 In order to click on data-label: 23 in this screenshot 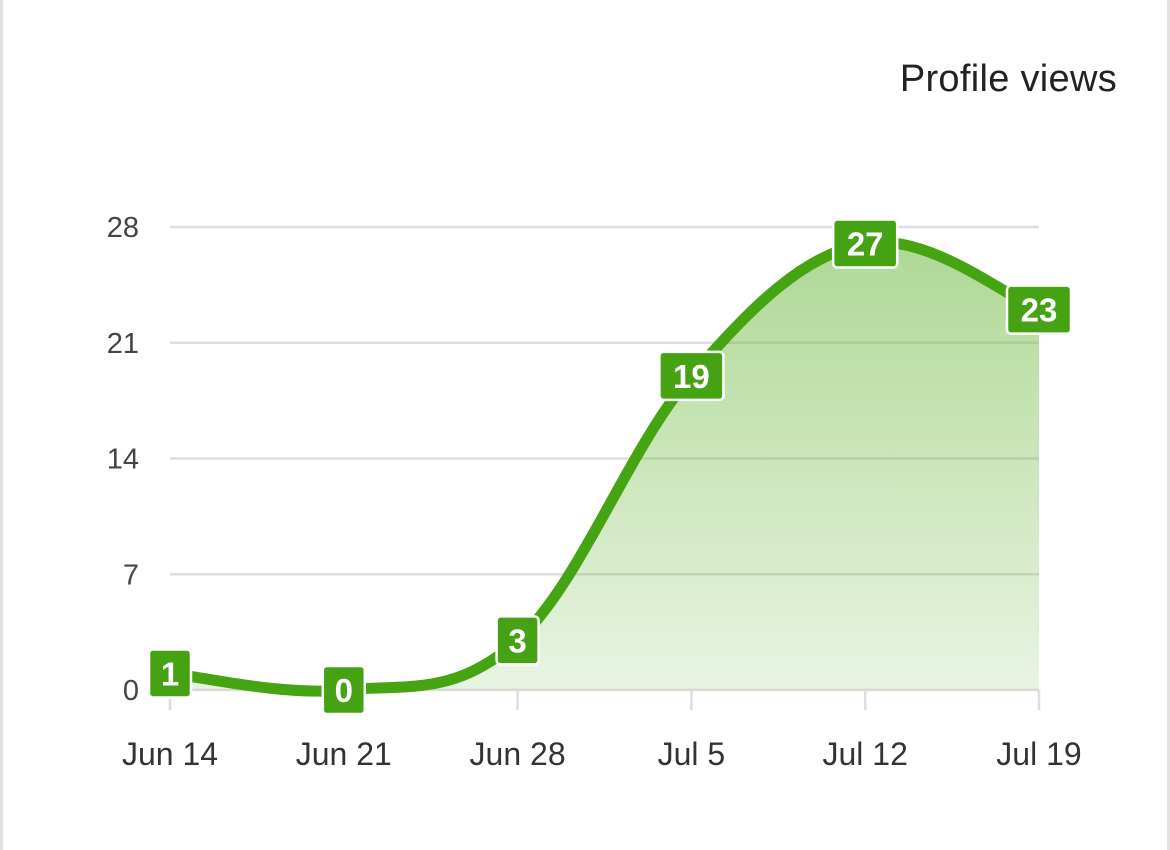, I will do `click(1039, 310)`.